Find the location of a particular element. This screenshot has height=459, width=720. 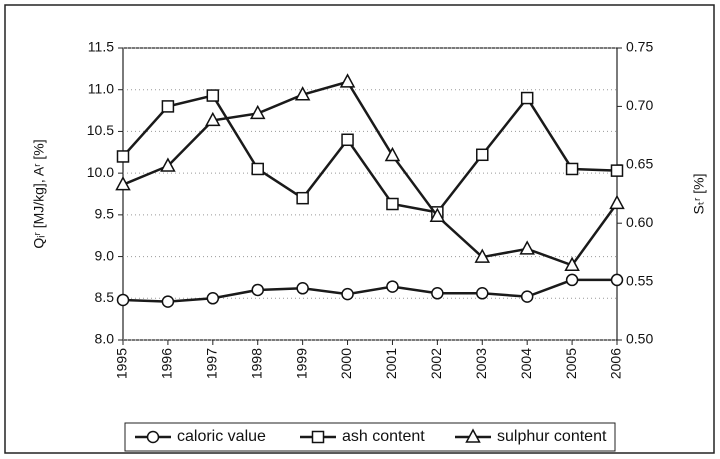

x-tick-label: 2002 is located at coordinates (436, 363).